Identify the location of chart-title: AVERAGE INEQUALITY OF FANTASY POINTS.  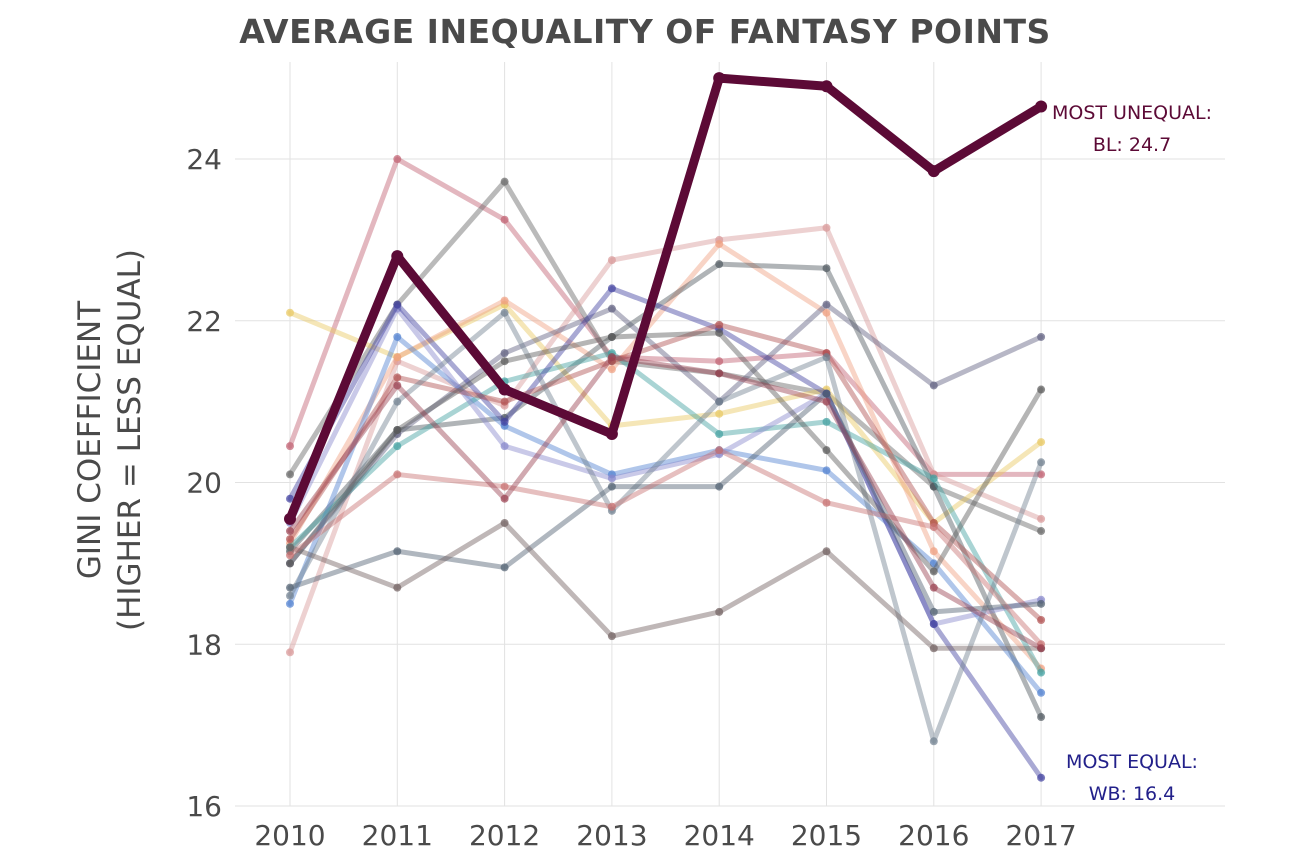
(645, 31).